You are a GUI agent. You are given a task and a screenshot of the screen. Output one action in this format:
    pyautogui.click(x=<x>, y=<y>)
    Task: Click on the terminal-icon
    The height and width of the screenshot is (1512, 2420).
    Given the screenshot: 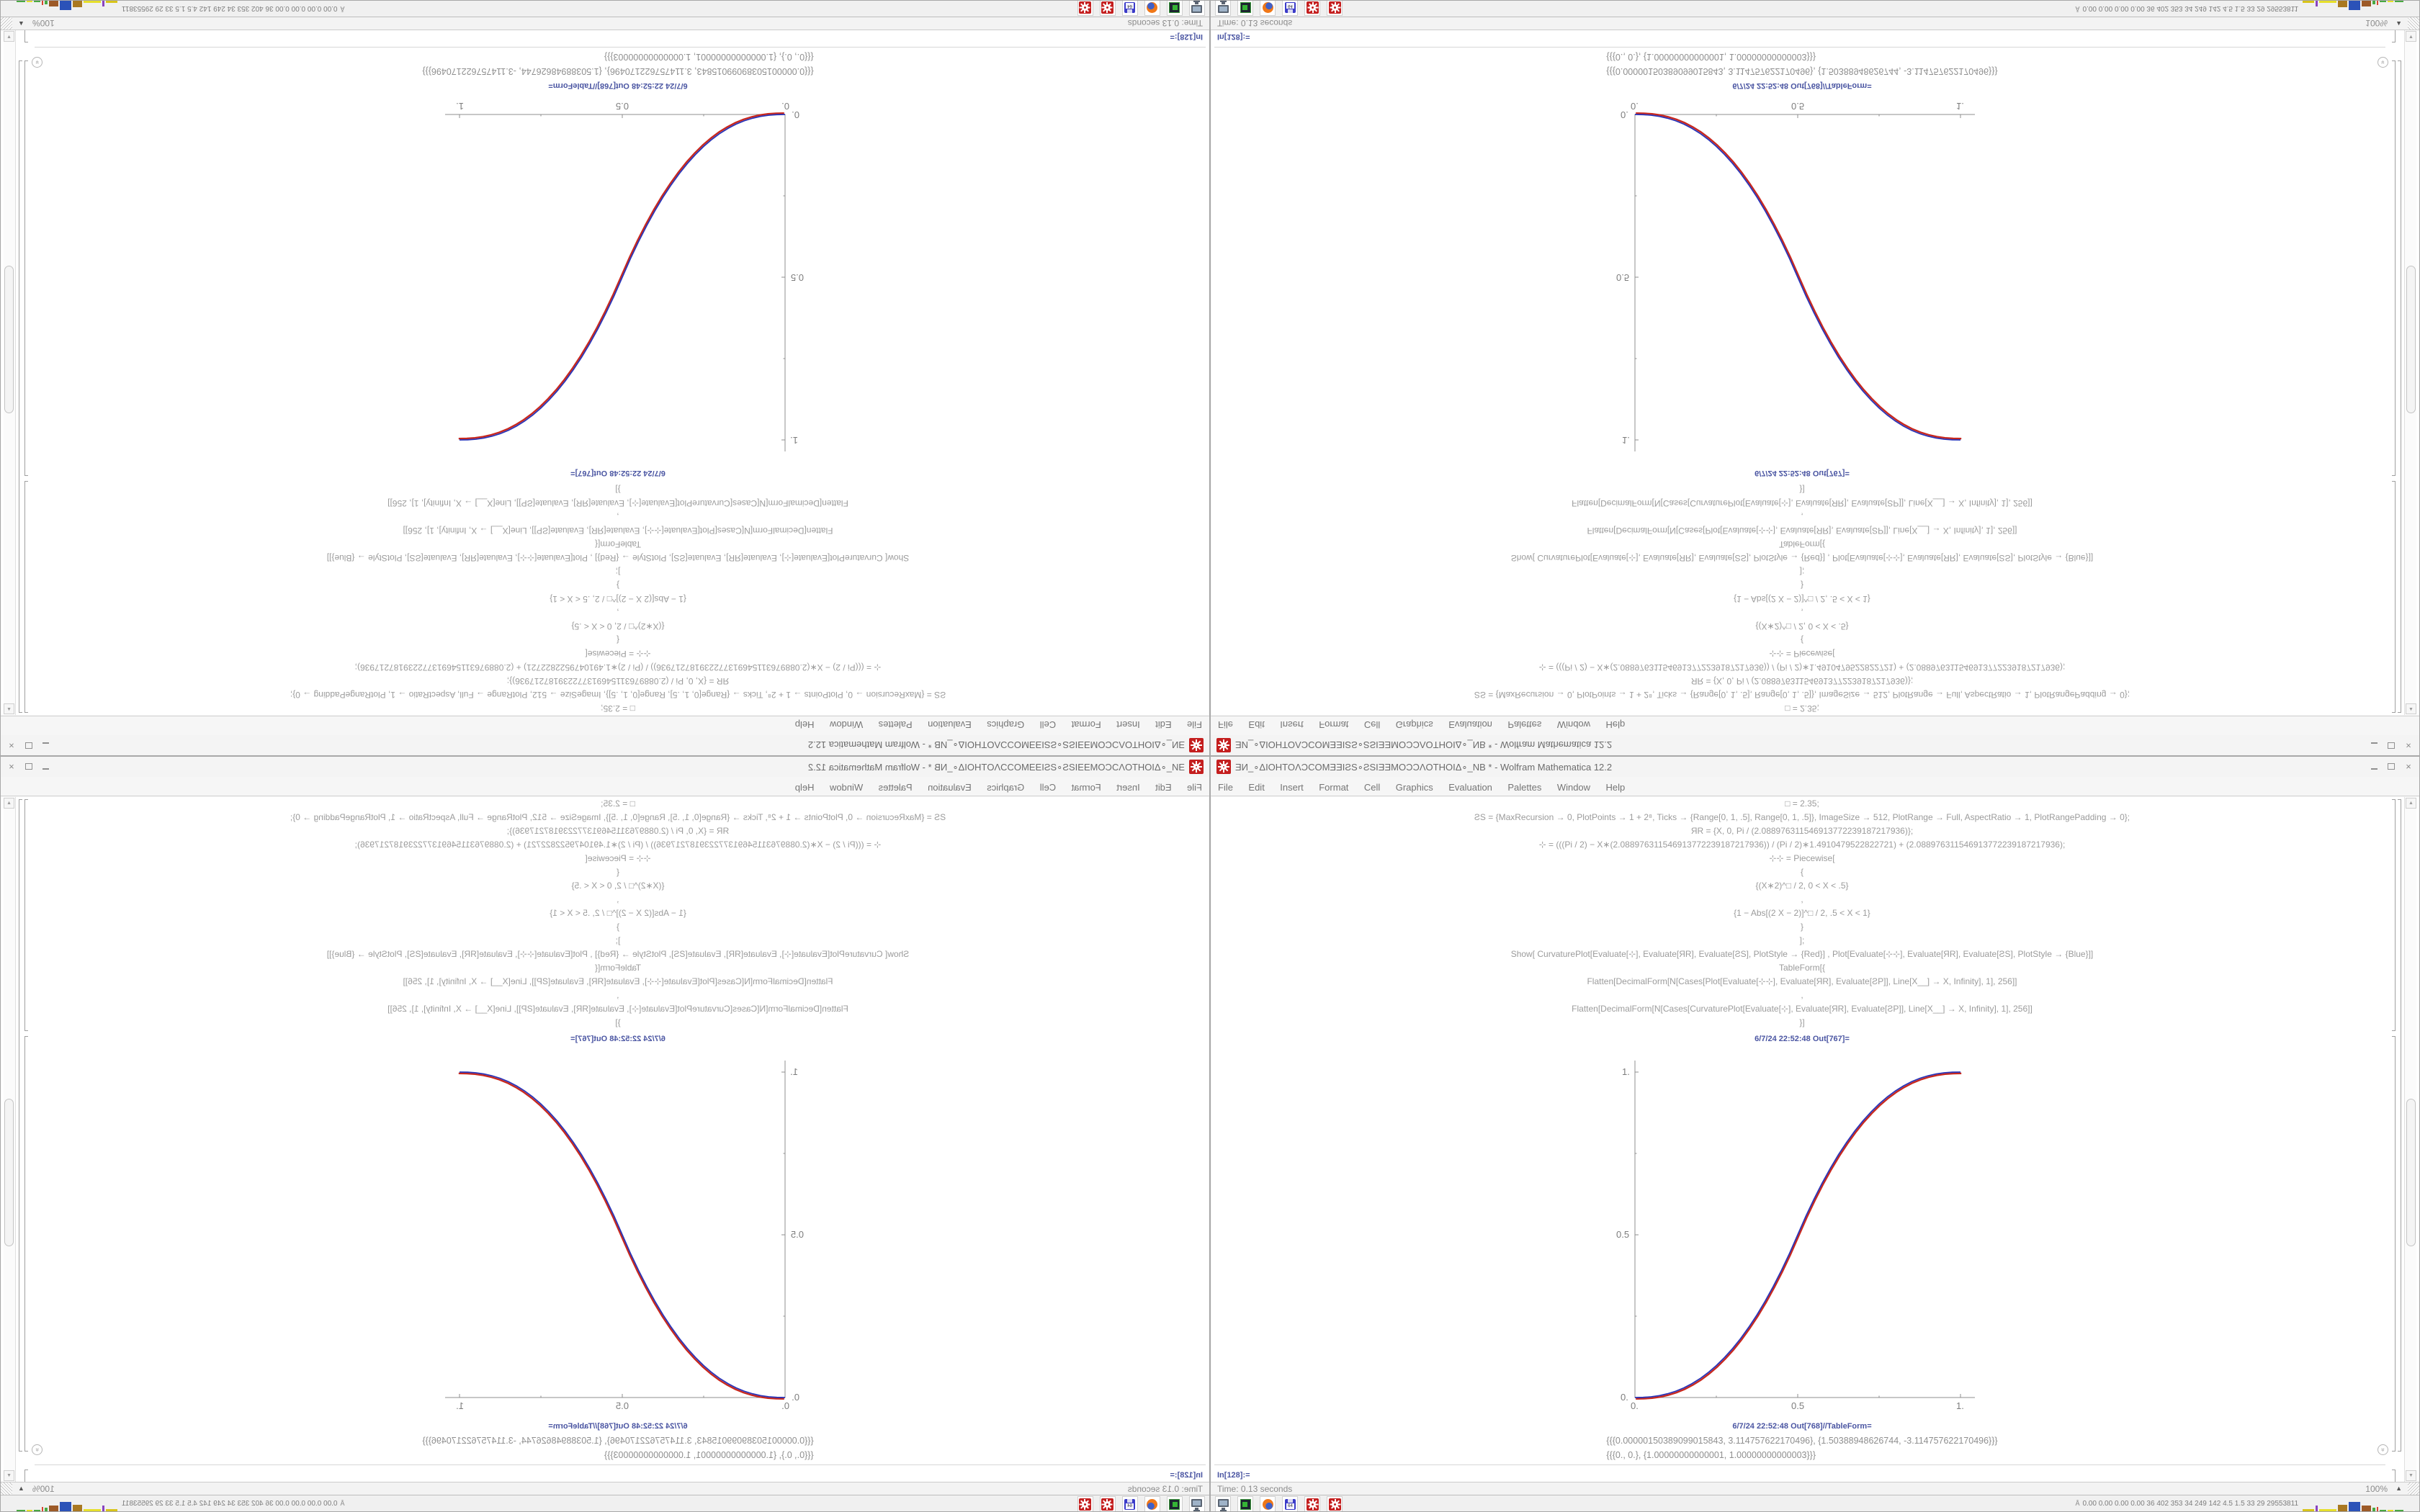 What is the action you would take?
    pyautogui.click(x=1245, y=8)
    